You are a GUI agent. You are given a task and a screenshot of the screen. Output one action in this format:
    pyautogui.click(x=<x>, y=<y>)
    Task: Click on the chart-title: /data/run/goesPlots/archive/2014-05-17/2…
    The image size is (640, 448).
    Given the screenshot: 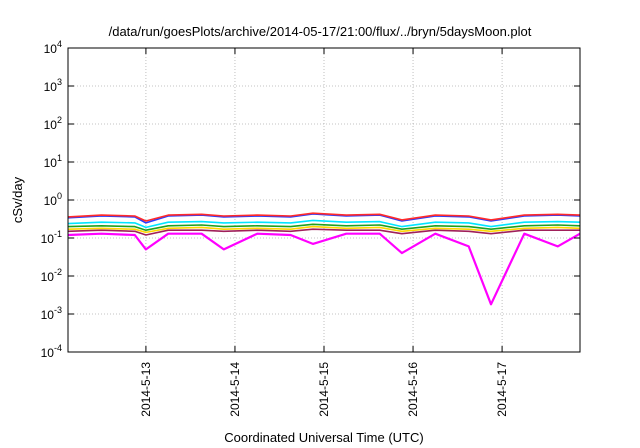 What is the action you would take?
    pyautogui.click(x=320, y=31)
    